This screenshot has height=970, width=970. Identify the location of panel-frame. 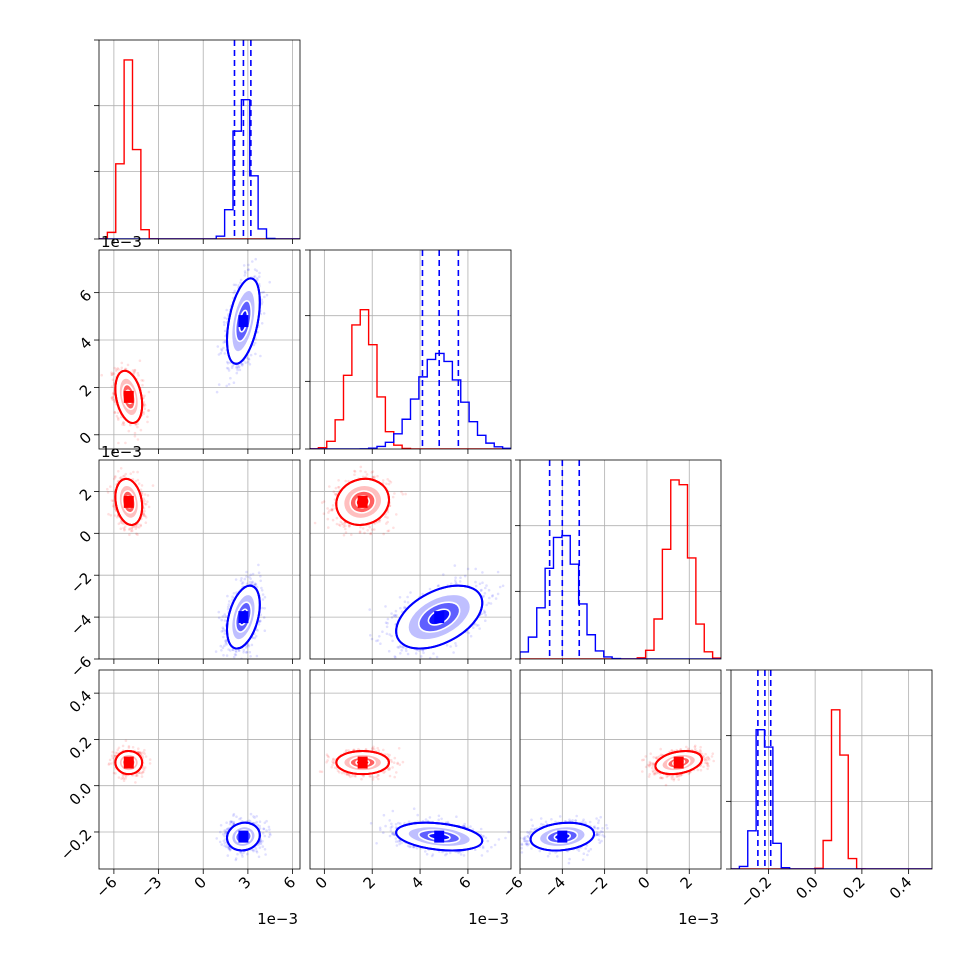
(199, 139).